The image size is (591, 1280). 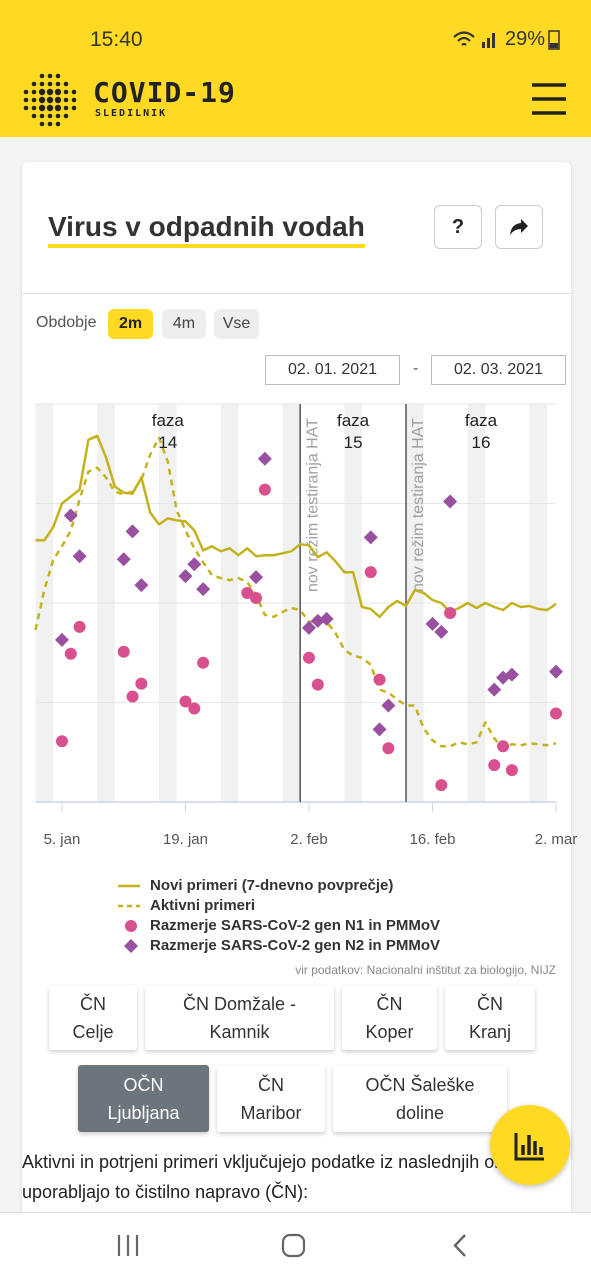 I want to click on battery-level, so click(x=554, y=45).